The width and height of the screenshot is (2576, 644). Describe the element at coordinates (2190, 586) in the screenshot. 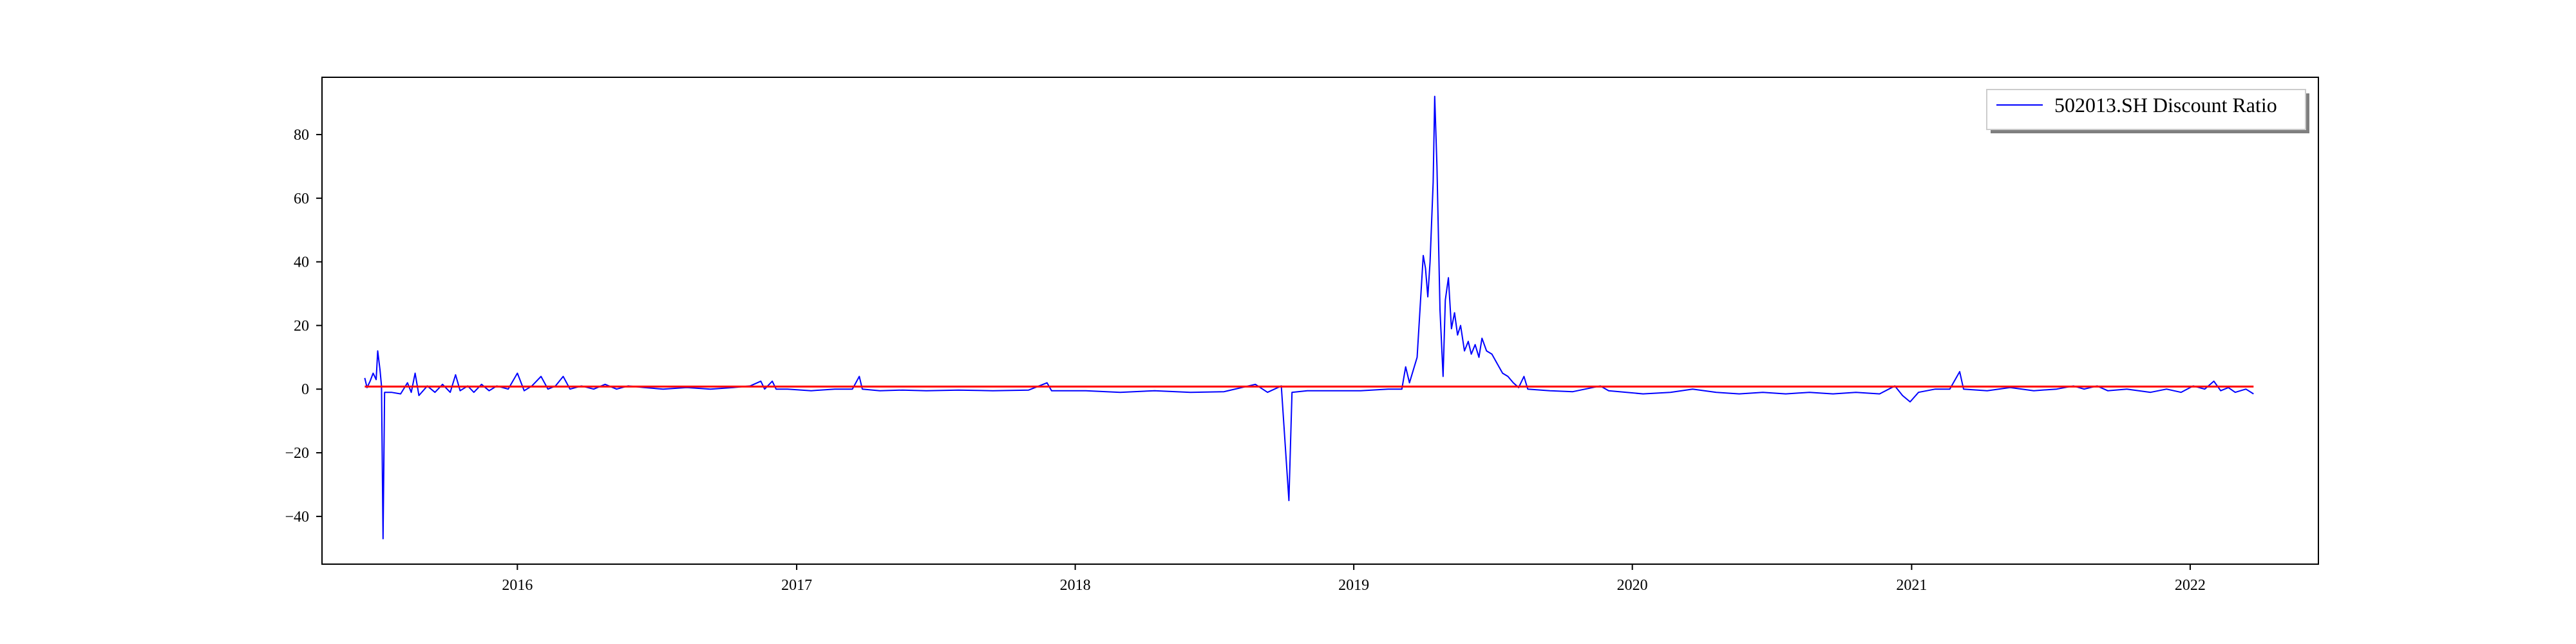

I see `x-tick-label: 2022` at that location.